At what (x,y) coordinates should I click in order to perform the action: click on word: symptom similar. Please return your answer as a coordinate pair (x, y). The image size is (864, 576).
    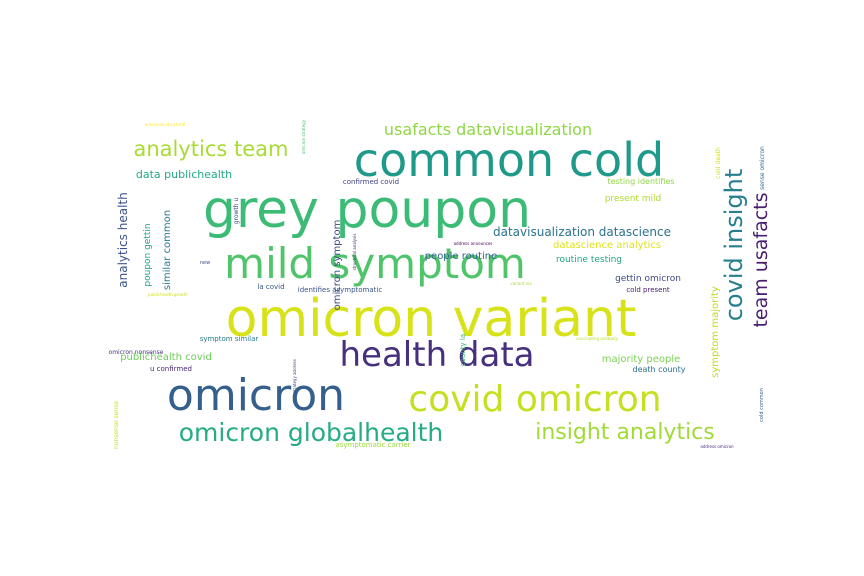
    Looking at the image, I should click on (229, 339).